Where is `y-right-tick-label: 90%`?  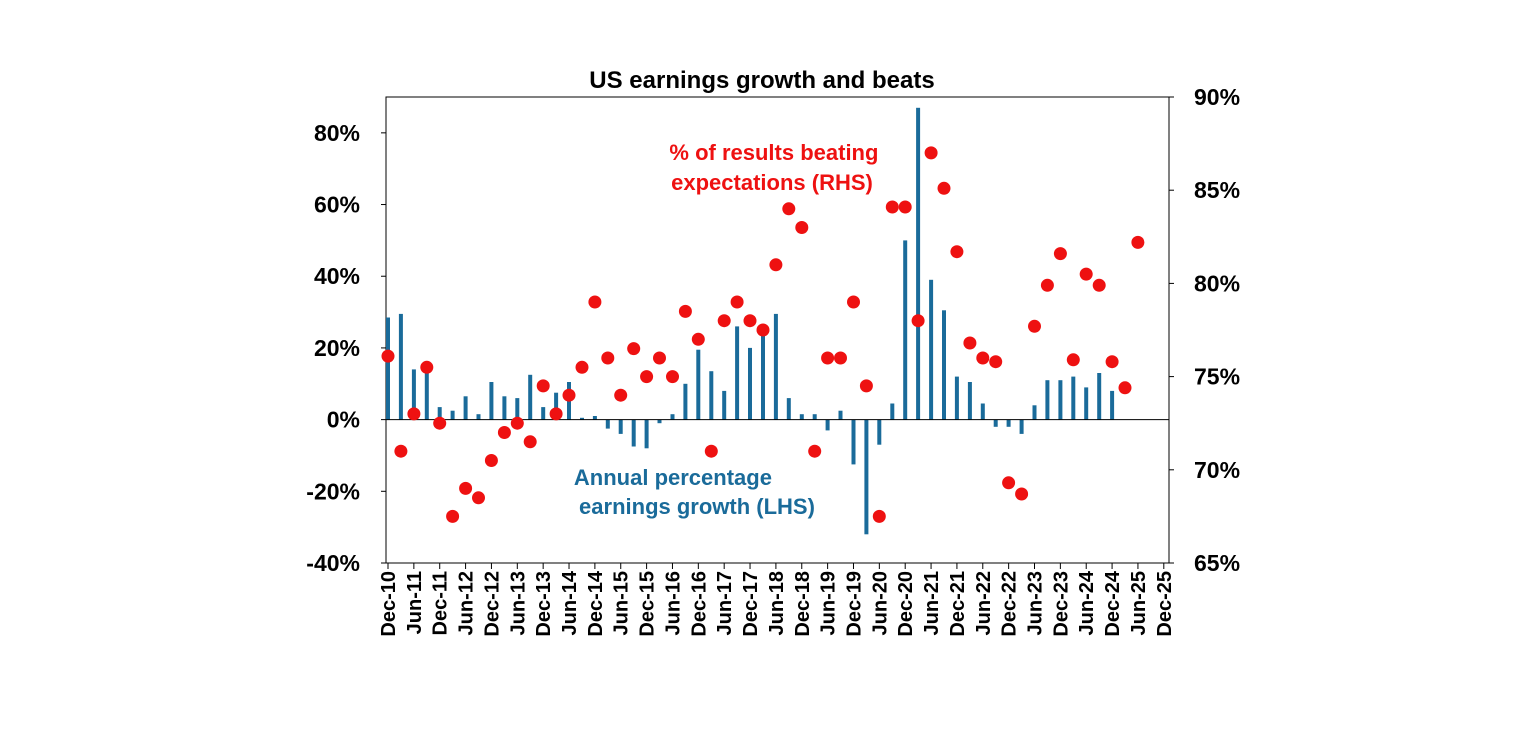 y-right-tick-label: 90% is located at coordinates (1217, 97).